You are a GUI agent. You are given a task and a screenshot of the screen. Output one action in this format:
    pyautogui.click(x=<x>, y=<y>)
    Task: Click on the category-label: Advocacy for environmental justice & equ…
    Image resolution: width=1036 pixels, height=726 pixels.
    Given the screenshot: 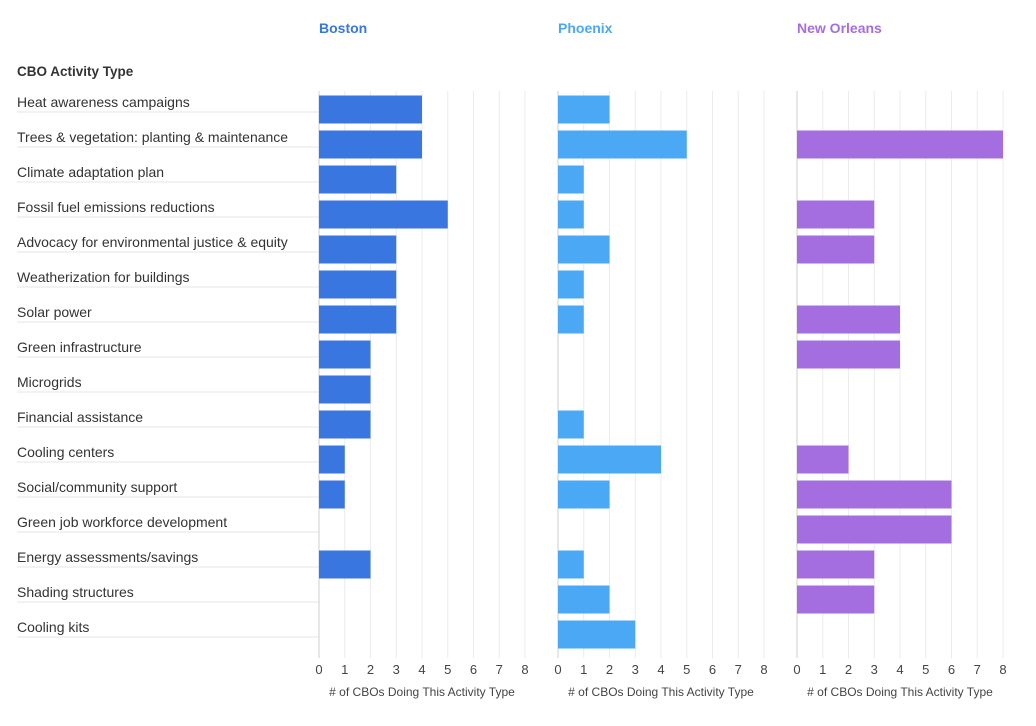 What is the action you would take?
    pyautogui.click(x=152, y=242)
    